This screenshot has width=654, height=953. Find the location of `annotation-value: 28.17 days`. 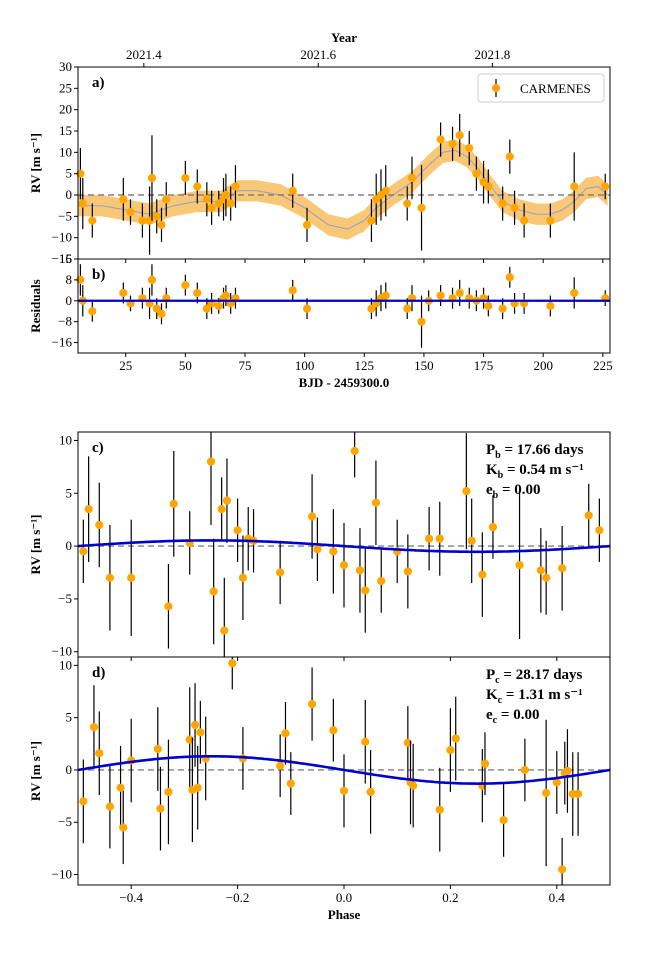

annotation-value: 28.17 days is located at coordinates (549, 675).